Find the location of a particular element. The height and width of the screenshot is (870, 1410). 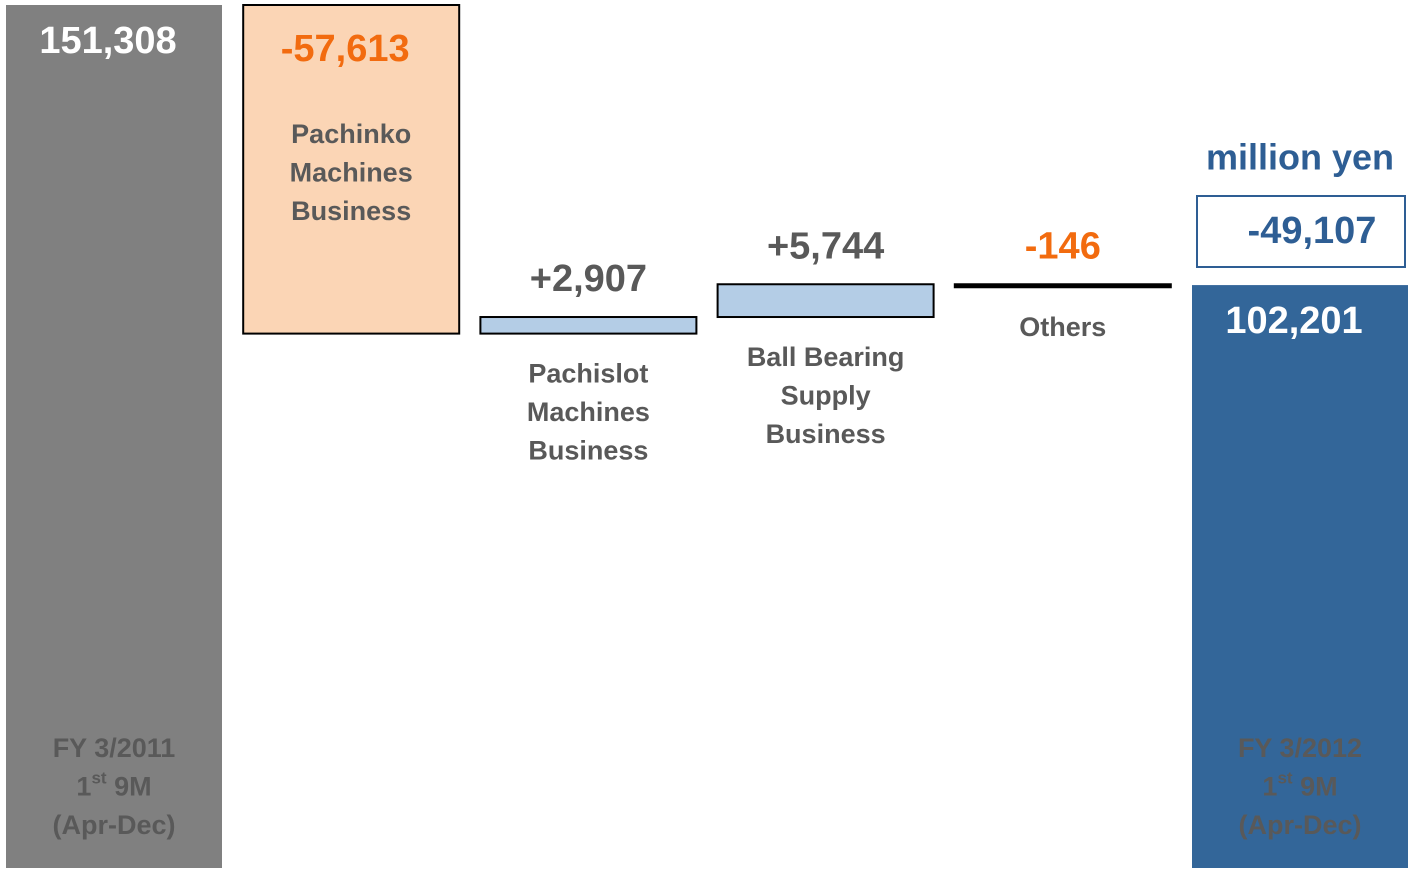

category-label: FY 3/2011 is located at coordinates (114, 748).